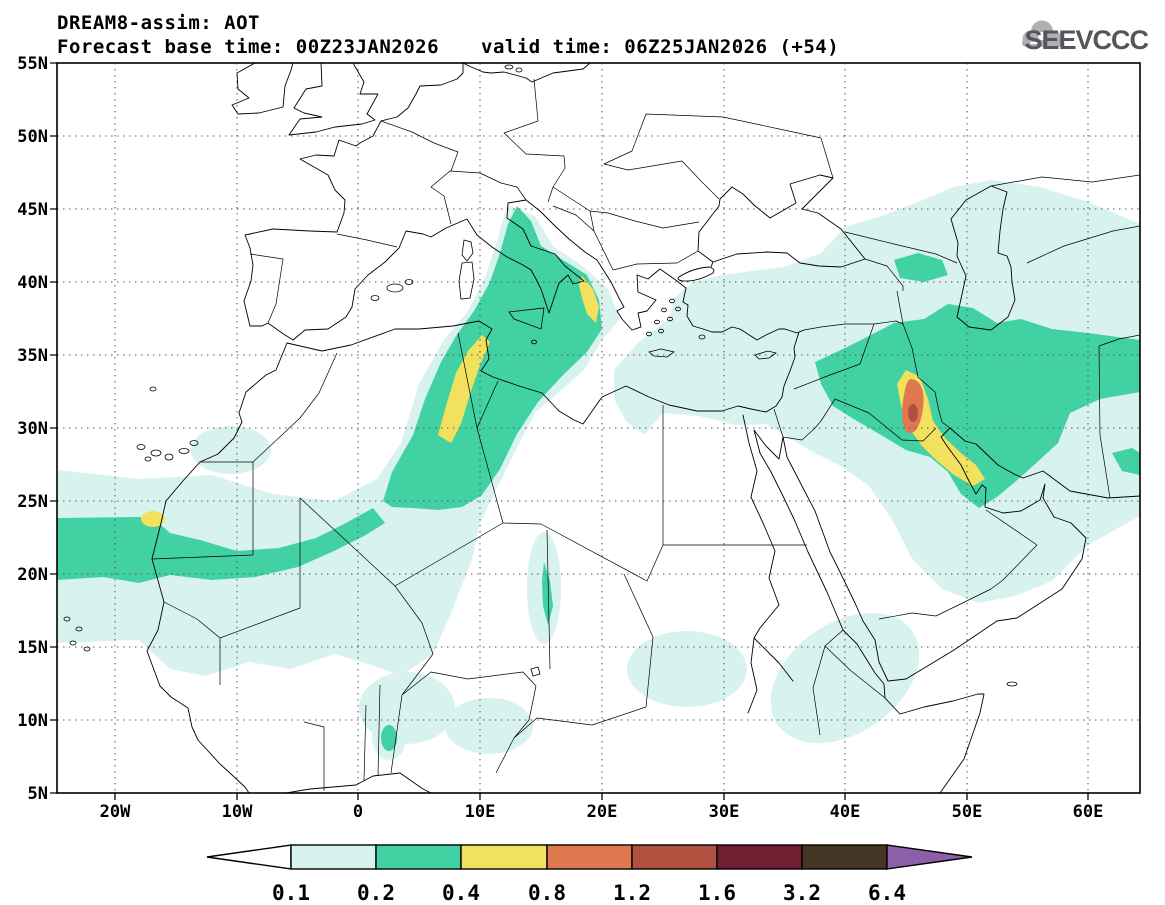 Image resolution: width=1165 pixels, height=905 pixels. What do you see at coordinates (547, 893) in the screenshot?
I see `colorbar-label: 0.8` at bounding box center [547, 893].